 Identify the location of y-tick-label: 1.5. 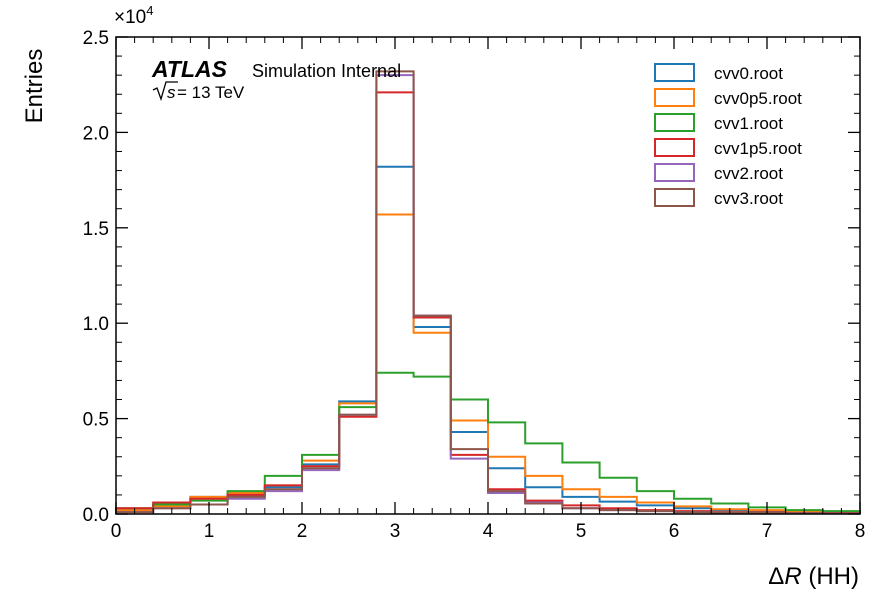
(96, 229).